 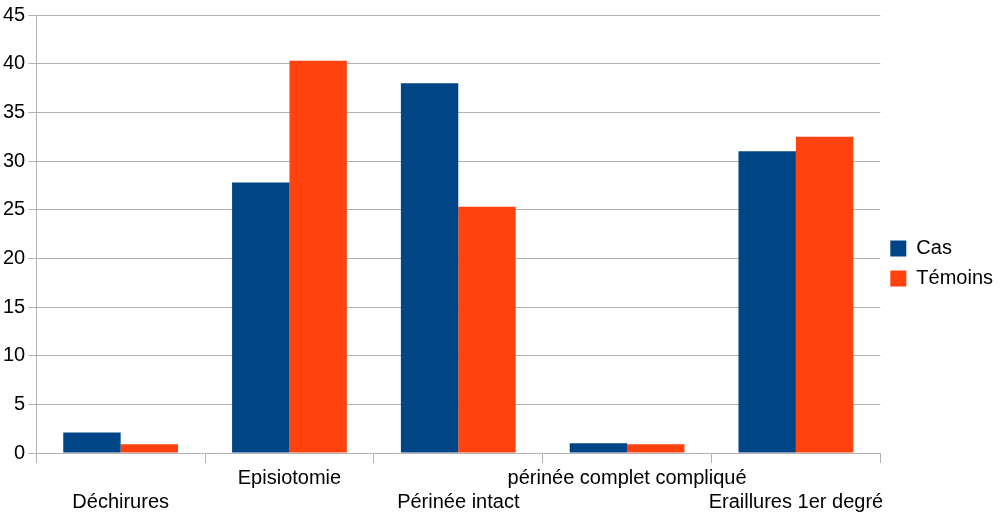 I want to click on x-tick-label: périnée complet compliqué, so click(x=627, y=476).